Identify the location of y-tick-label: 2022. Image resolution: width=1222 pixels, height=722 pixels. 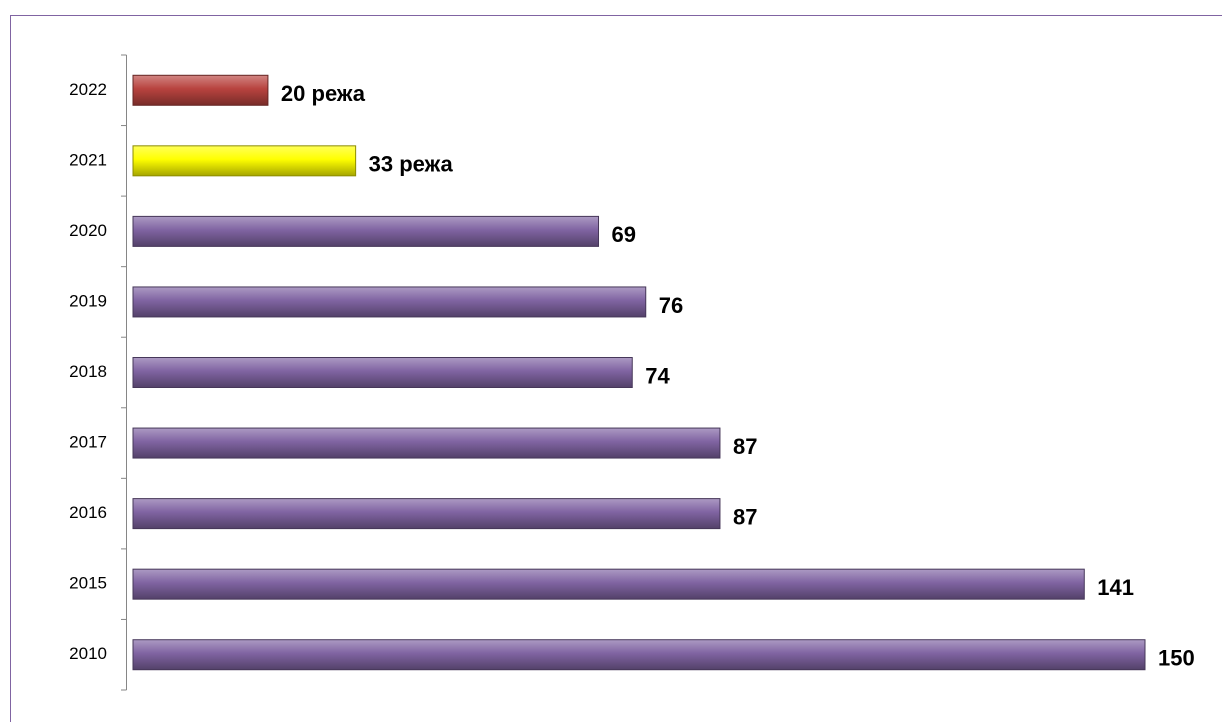
(88, 89).